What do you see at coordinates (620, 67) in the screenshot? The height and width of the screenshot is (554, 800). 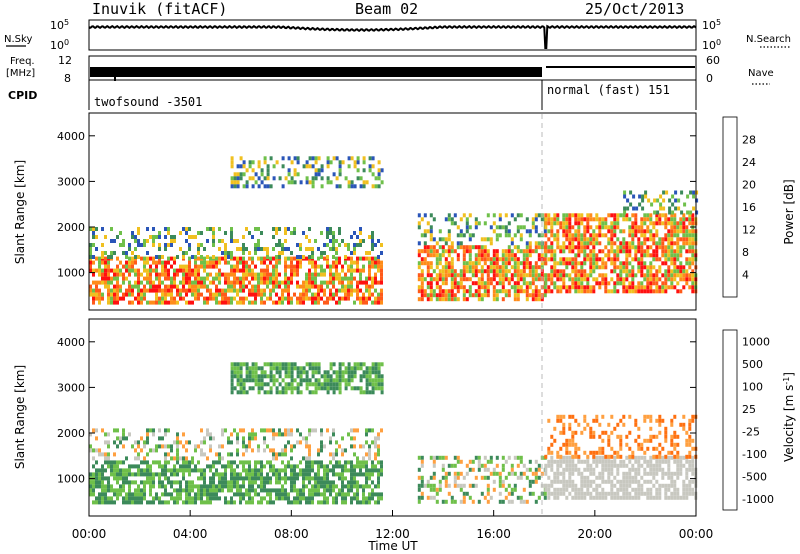 I see `freq-band-normal` at bounding box center [620, 67].